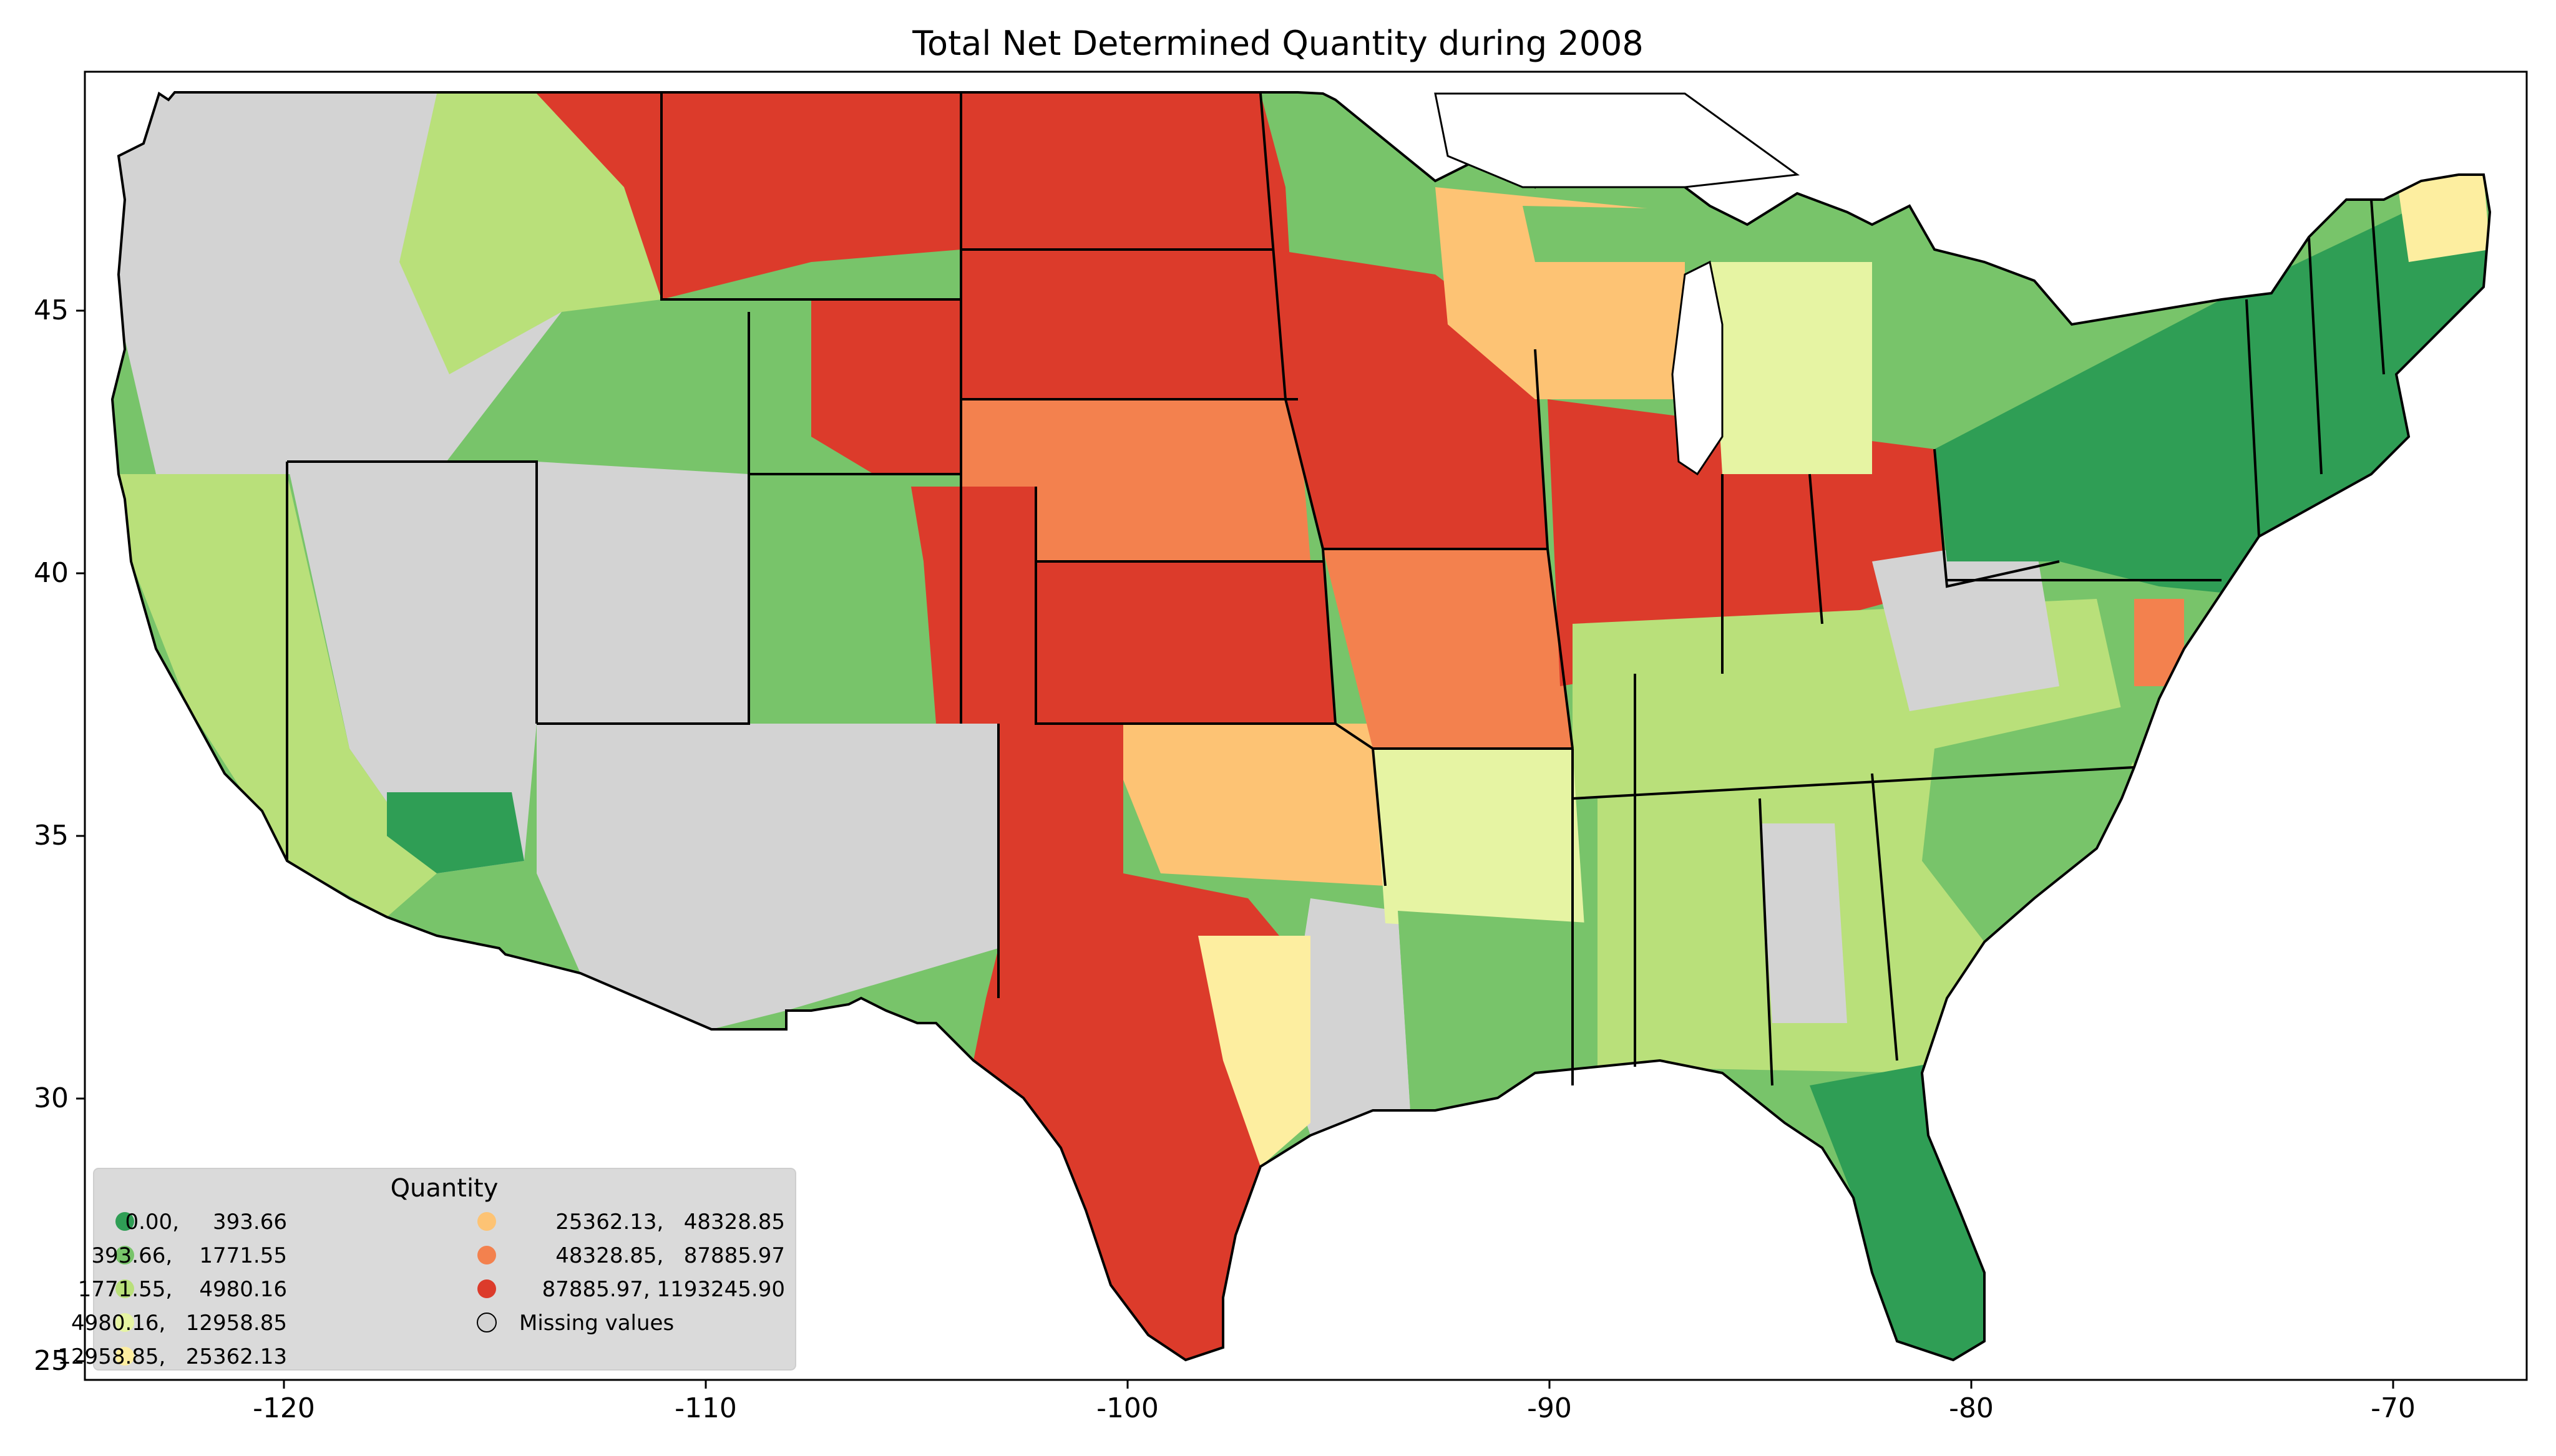 The image size is (2556, 1456). I want to click on legend-label: 4980.16, 12958.85, so click(179, 1323).